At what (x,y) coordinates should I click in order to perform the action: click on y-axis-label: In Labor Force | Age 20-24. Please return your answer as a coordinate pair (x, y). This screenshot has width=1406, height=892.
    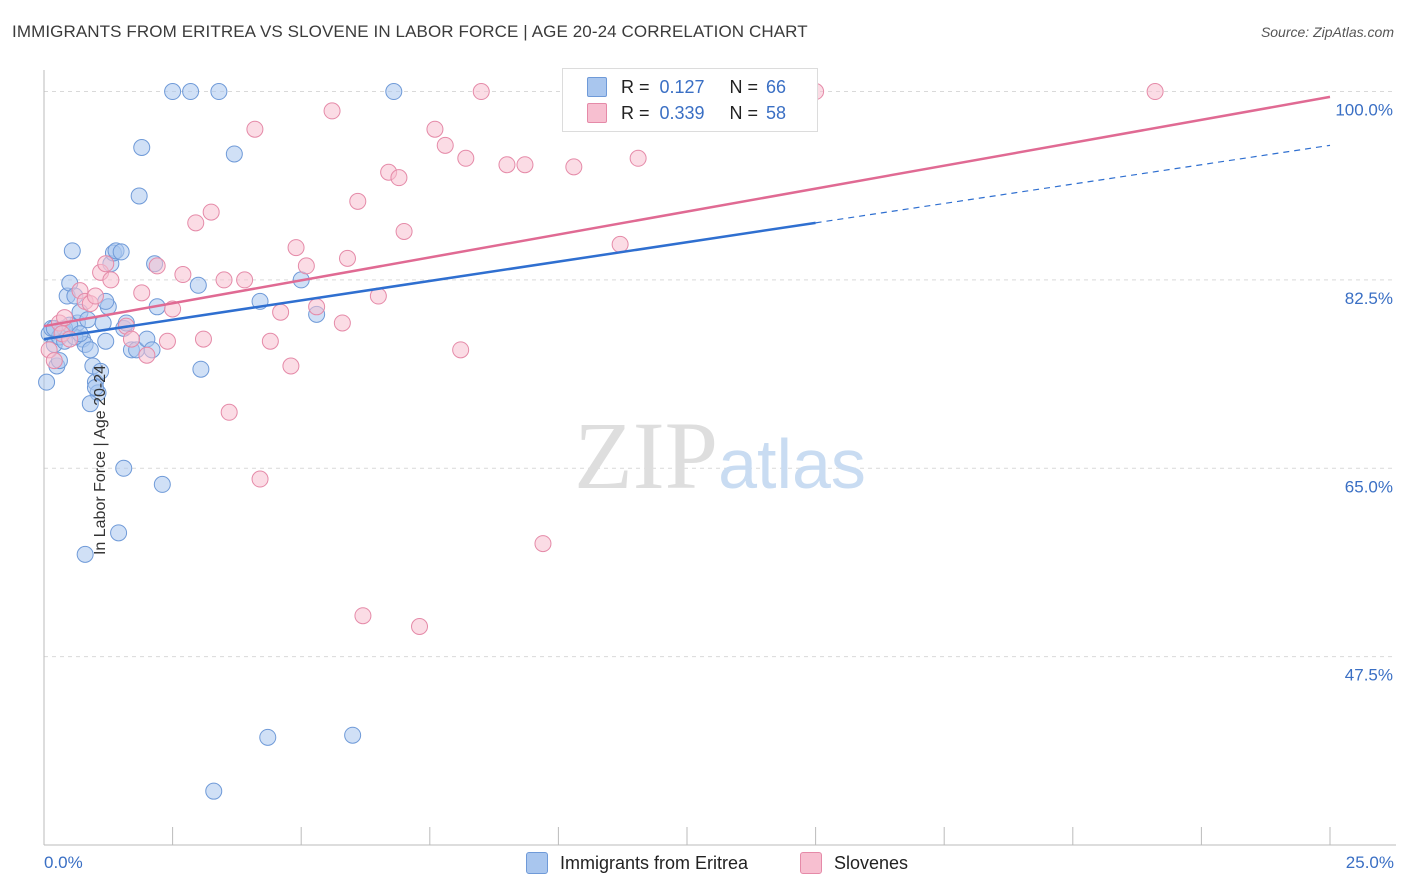
    Looking at the image, I should click on (101, 460).